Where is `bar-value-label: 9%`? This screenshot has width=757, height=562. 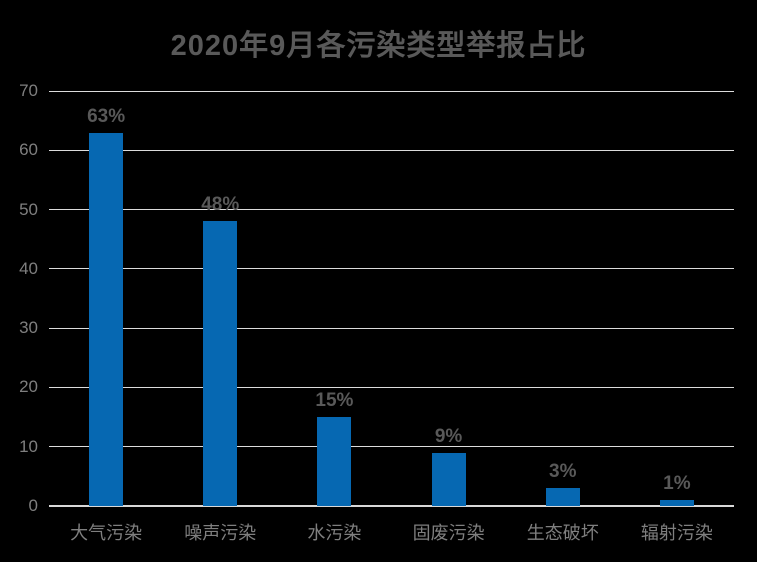
bar-value-label: 9% is located at coordinates (448, 436).